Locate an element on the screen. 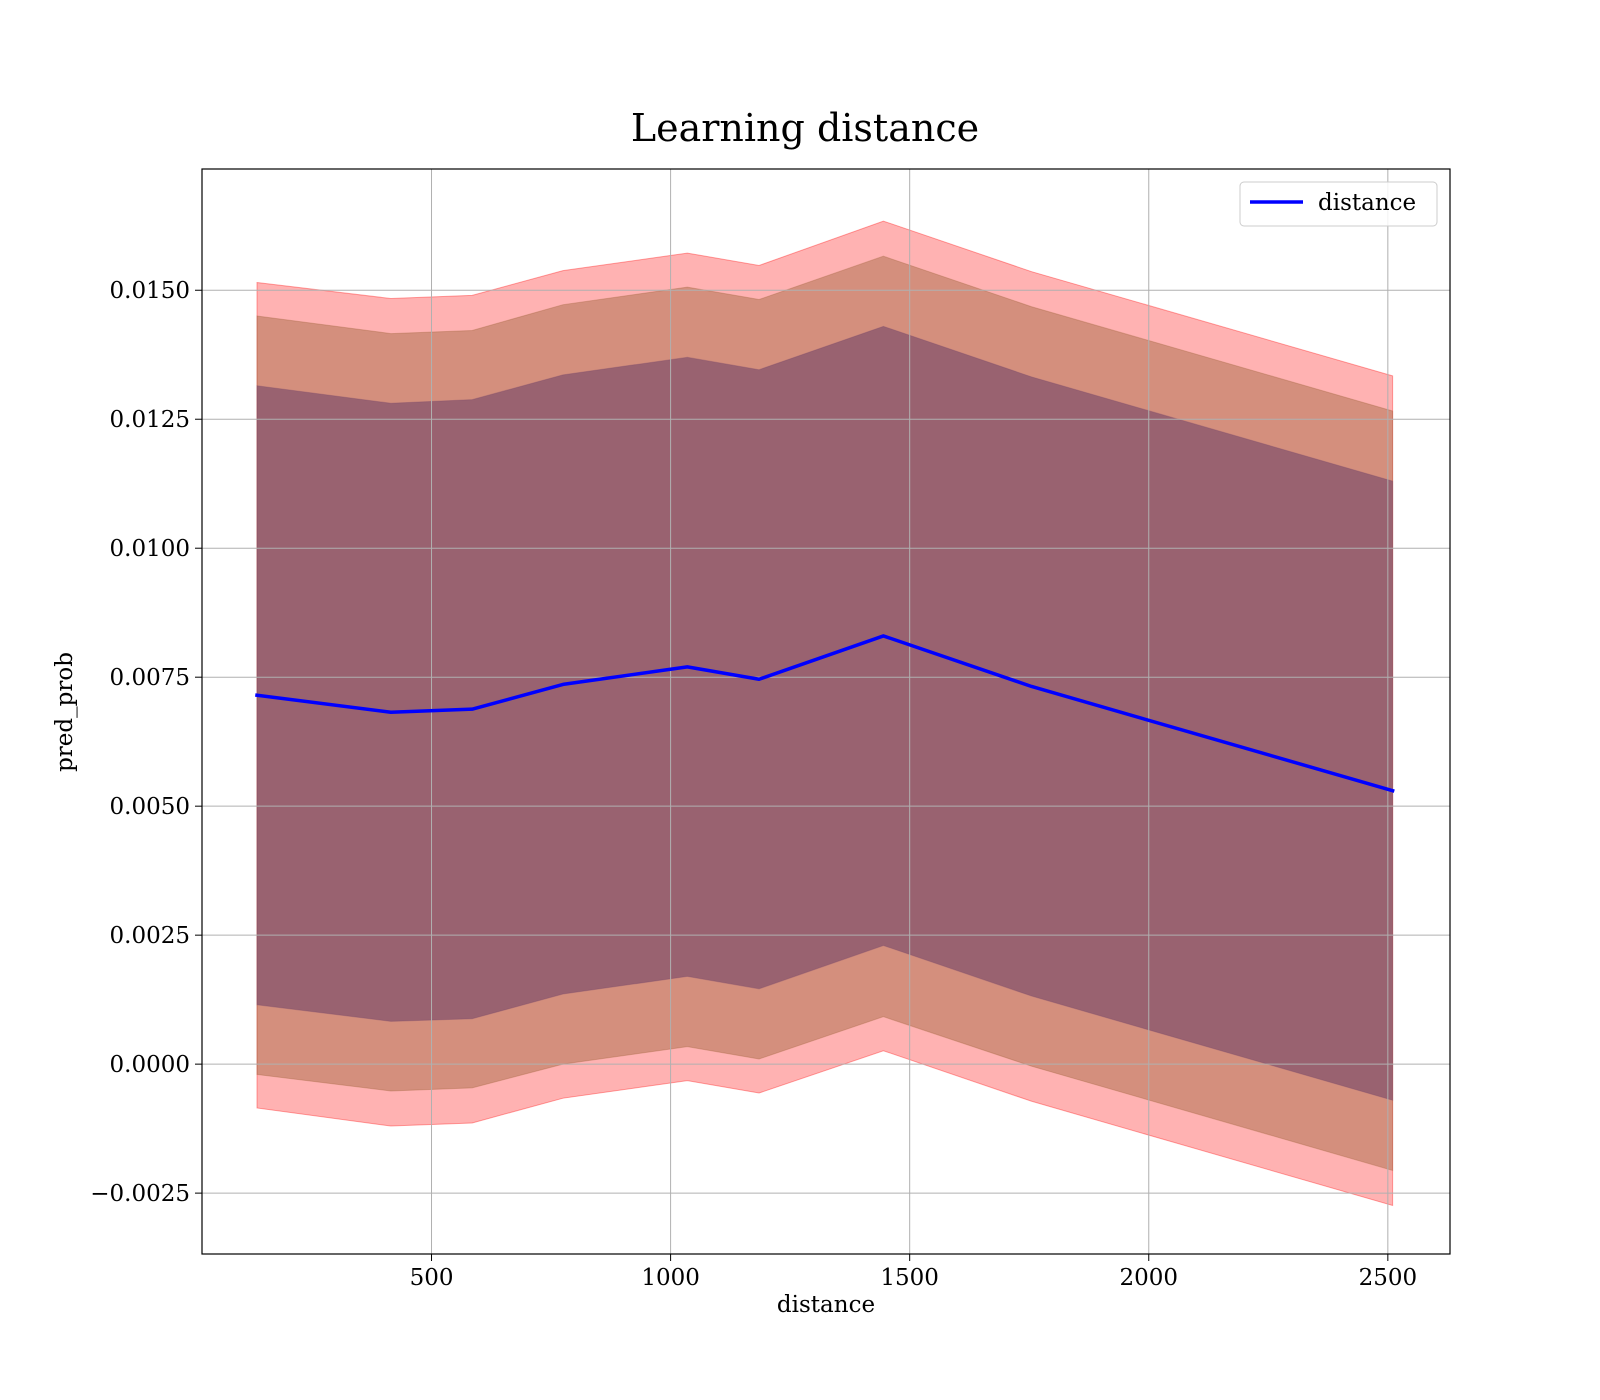 This screenshot has height=1400, width=1600. chart-title: Learning distance is located at coordinates (805, 128).